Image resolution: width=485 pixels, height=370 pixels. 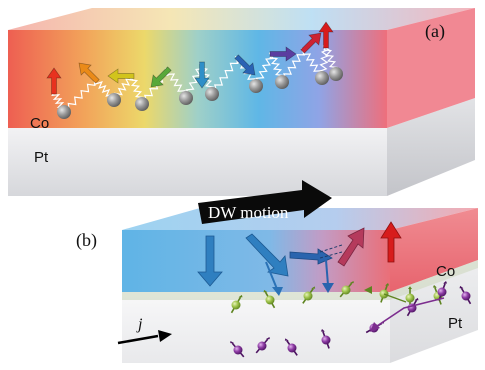 I want to click on pt-label-a: Pt, so click(x=41, y=157).